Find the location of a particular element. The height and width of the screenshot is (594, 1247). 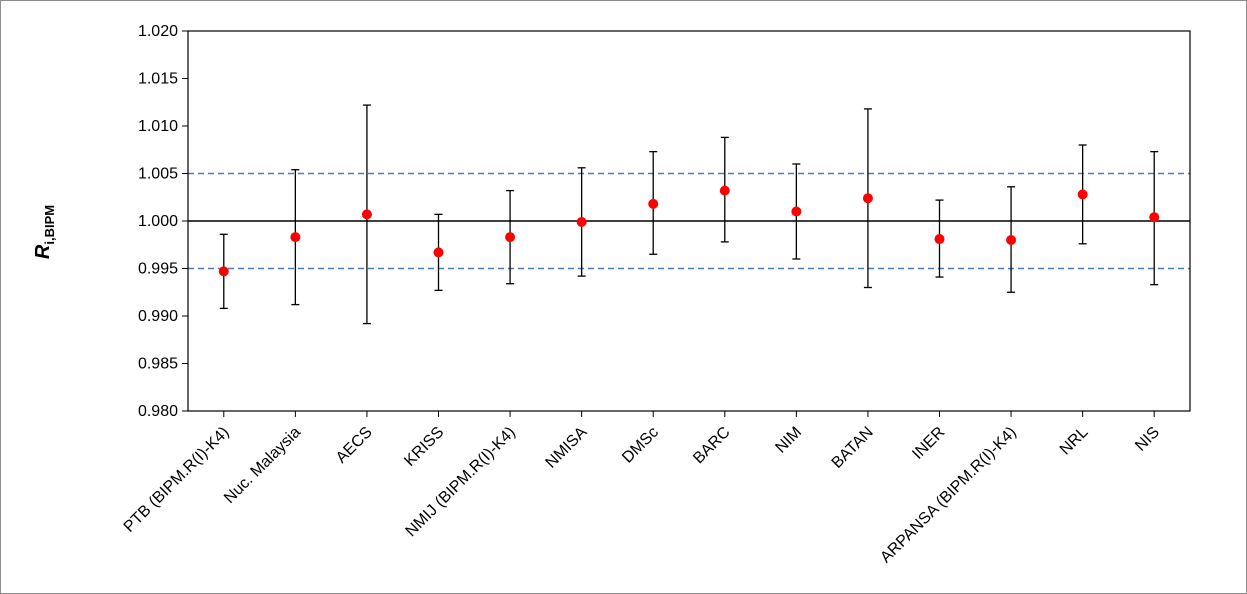

y-axis-label: Ri,BIPM is located at coordinates (44, 232).